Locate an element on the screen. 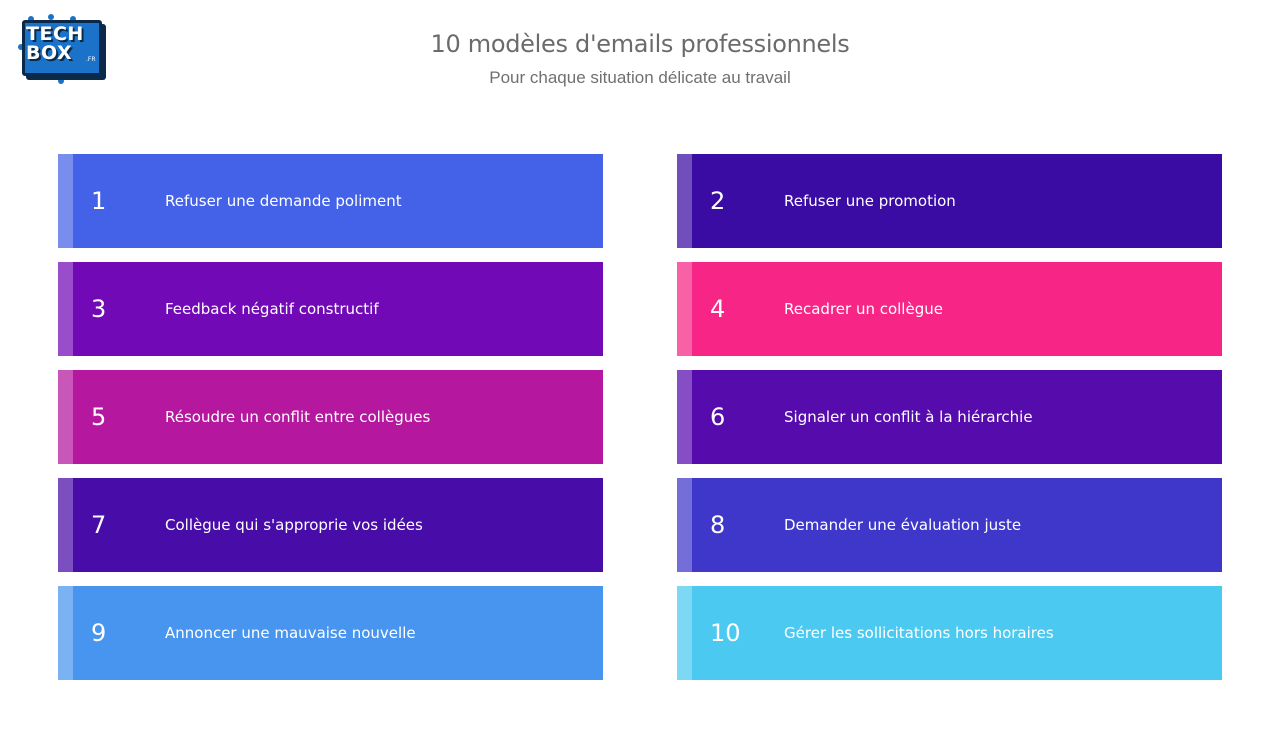 Image resolution: width=1280 pixels, height=747 pixels. template-card-5: 5 Résoudre un conflit entre collègues is located at coordinates (330, 417).